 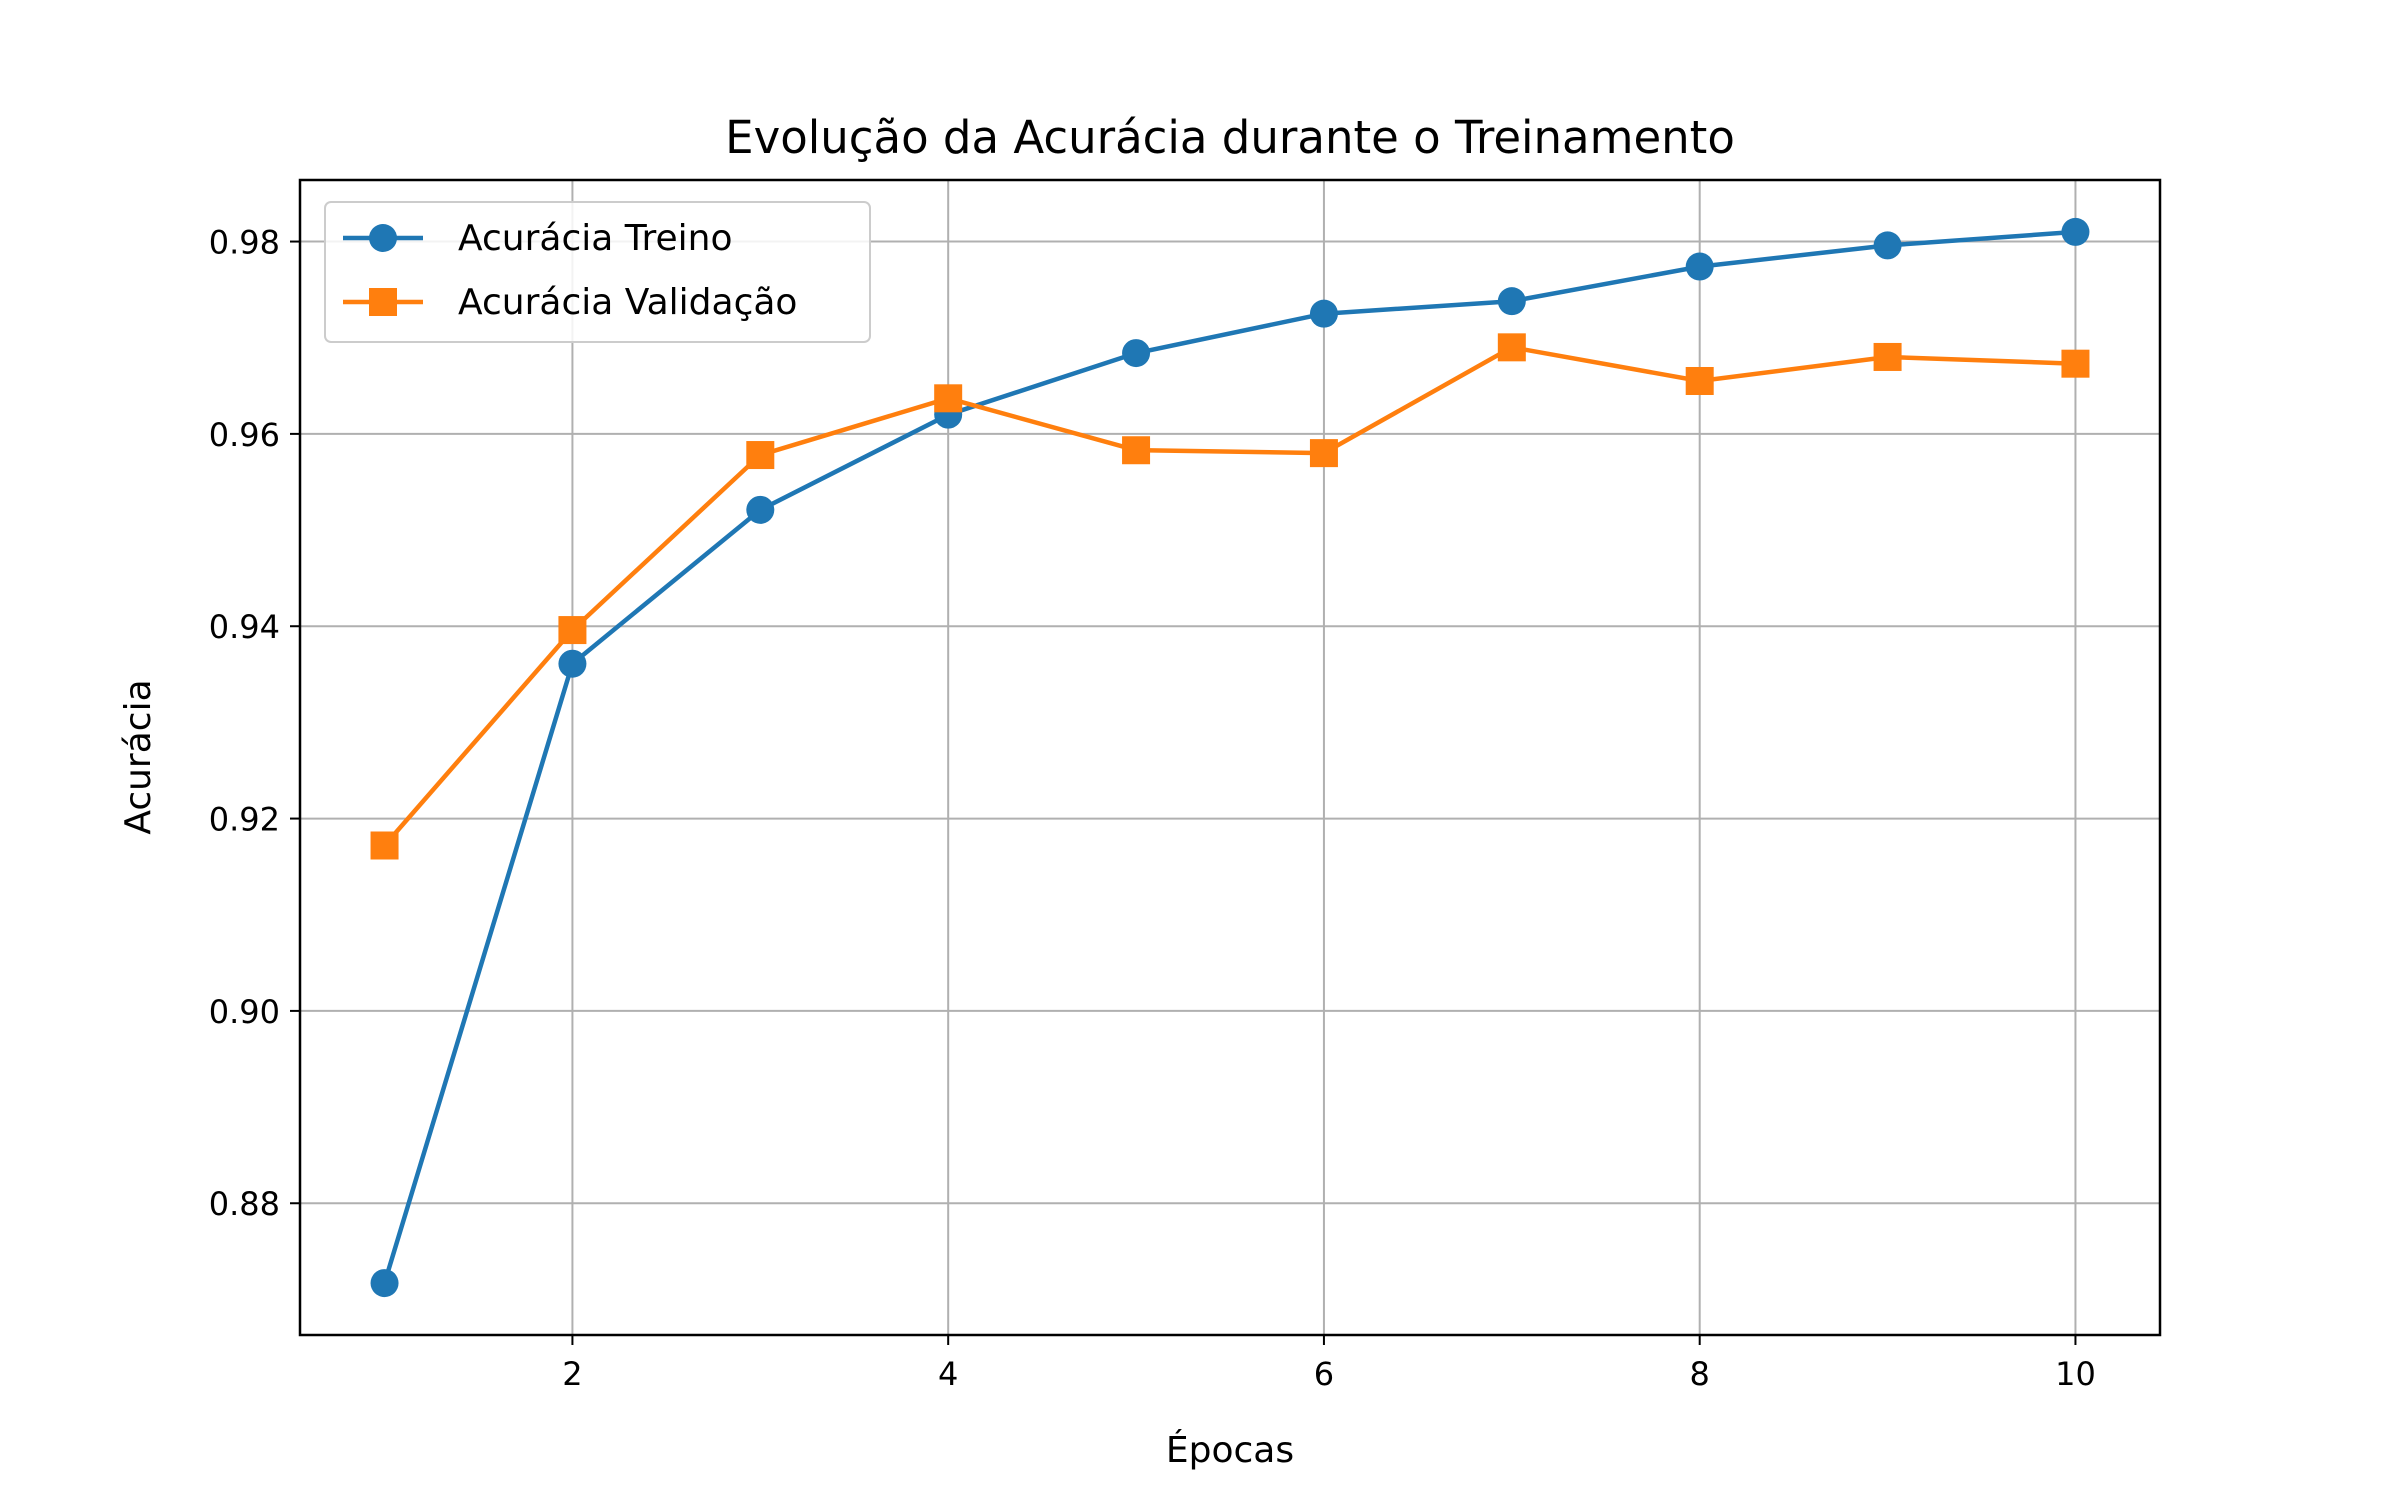 I want to click on legend-marker-circle, so click(x=383, y=238).